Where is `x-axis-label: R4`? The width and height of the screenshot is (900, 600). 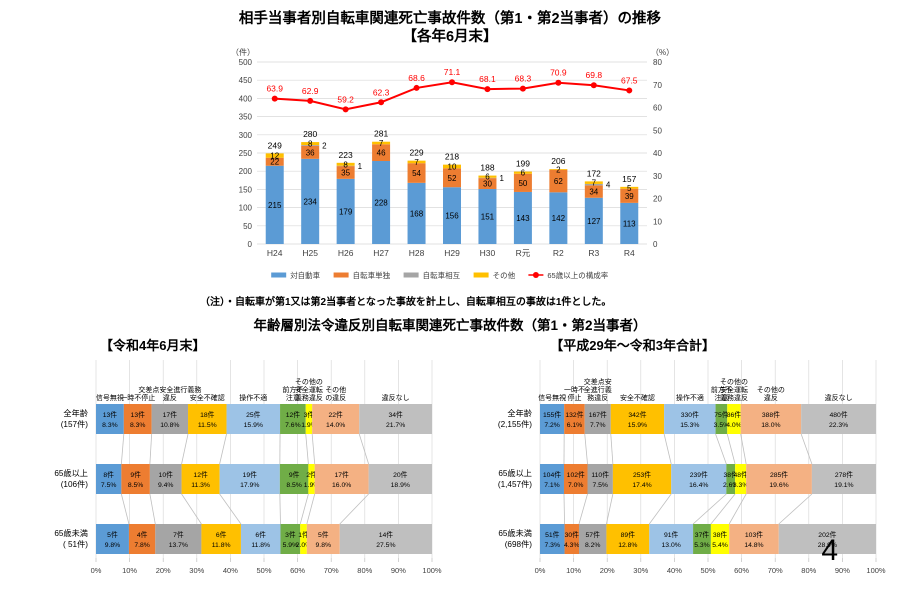
x-axis-label: R4 is located at coordinates (629, 253).